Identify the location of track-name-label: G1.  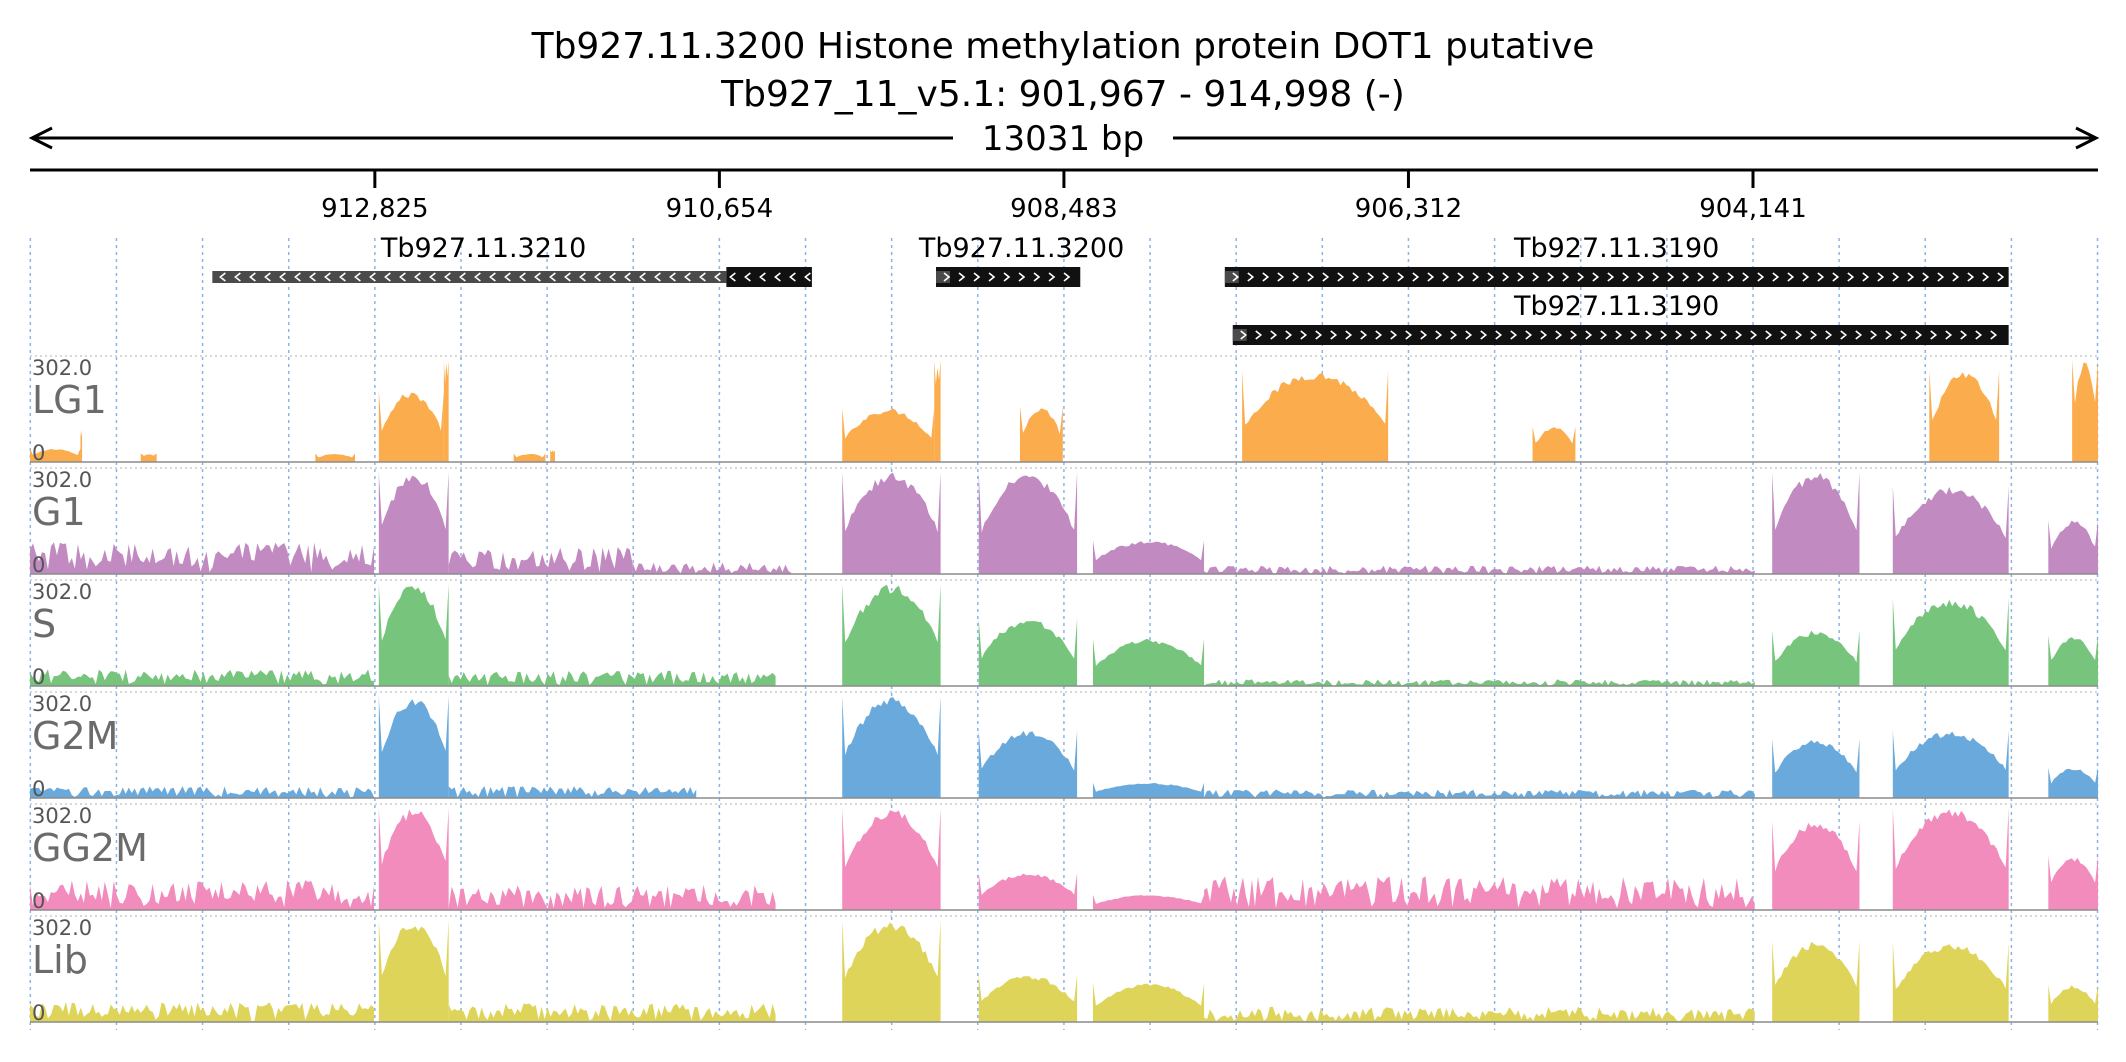
(59, 512).